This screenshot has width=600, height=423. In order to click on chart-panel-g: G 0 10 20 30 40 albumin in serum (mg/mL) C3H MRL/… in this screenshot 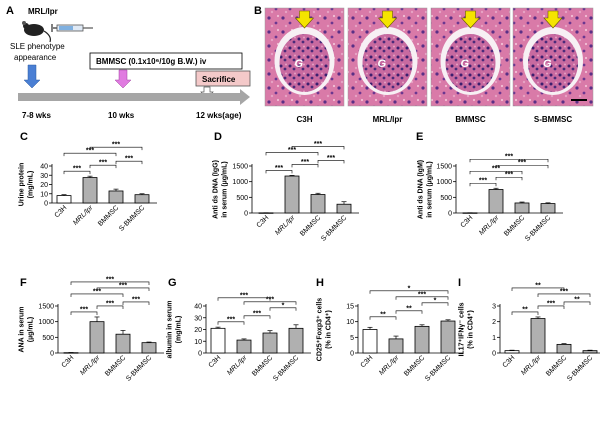, I will do `click(239, 330)`.